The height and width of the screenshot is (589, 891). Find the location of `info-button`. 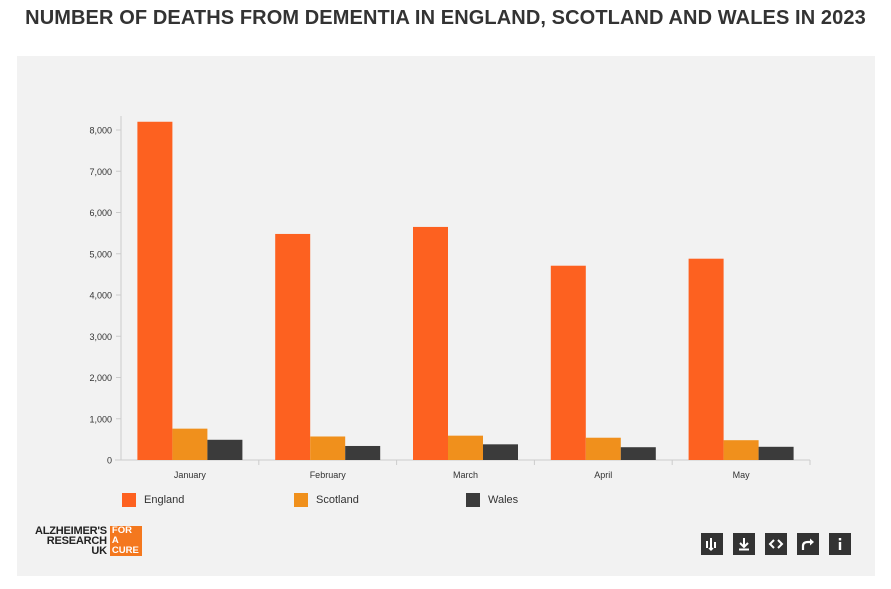

info-button is located at coordinates (840, 544).